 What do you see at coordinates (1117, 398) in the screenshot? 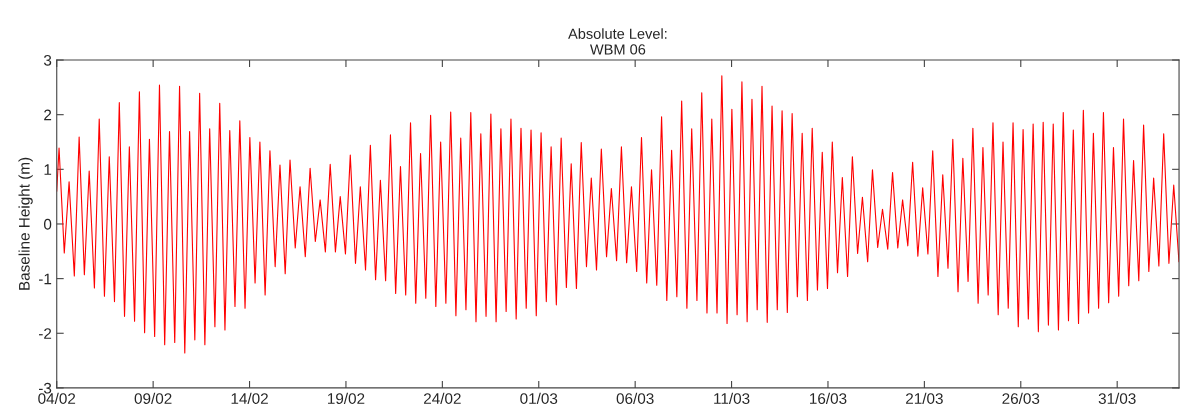
I see `x-tick-label: 31/03` at bounding box center [1117, 398].